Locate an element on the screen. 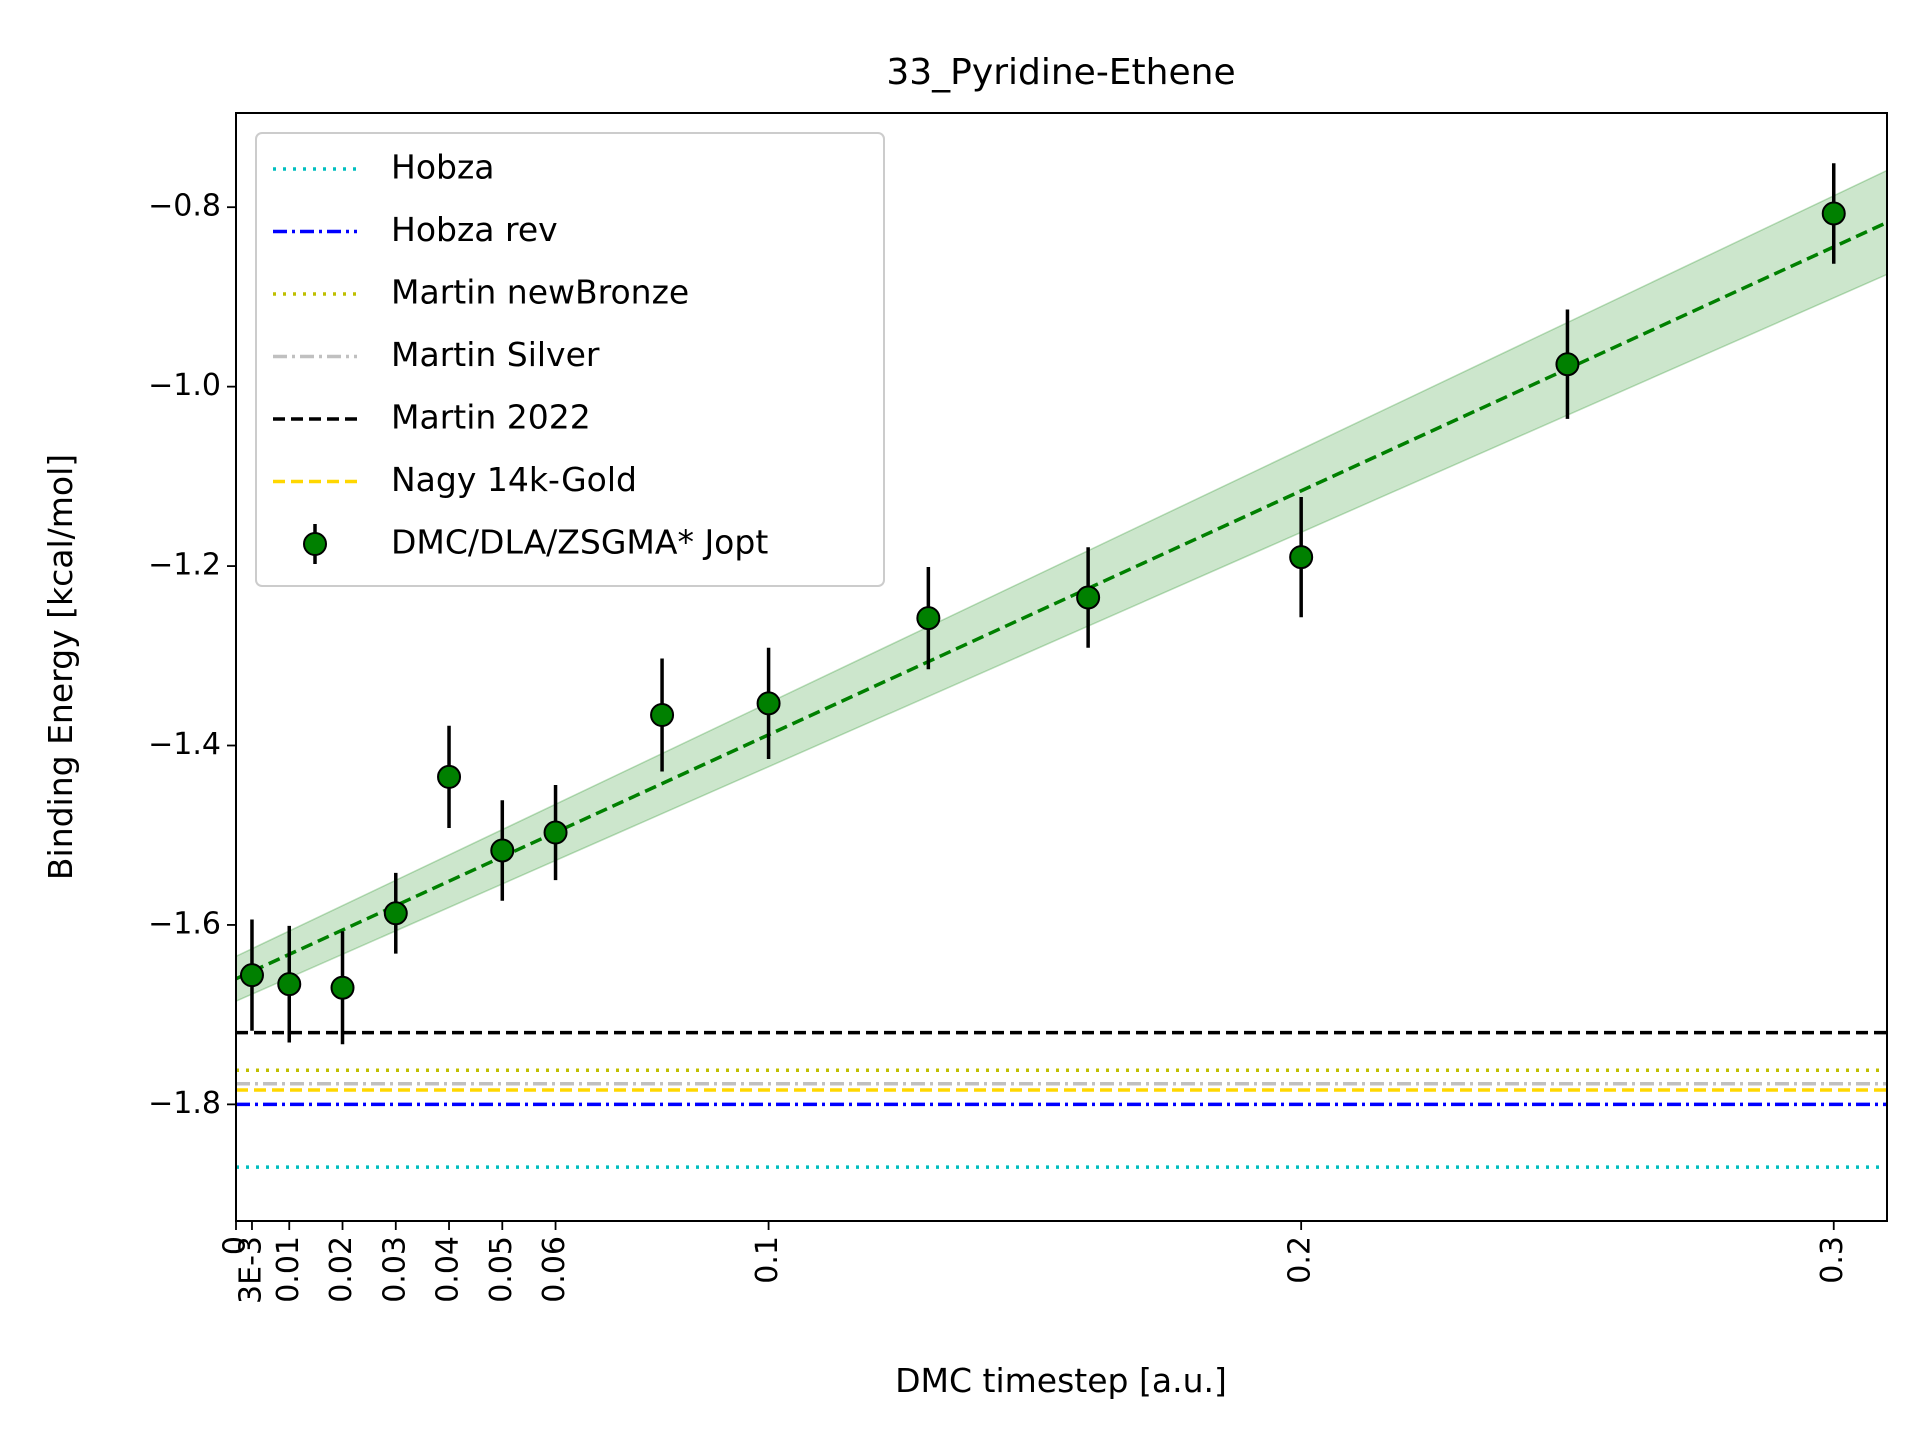  legend-label-0: Hobza is located at coordinates (443, 167).